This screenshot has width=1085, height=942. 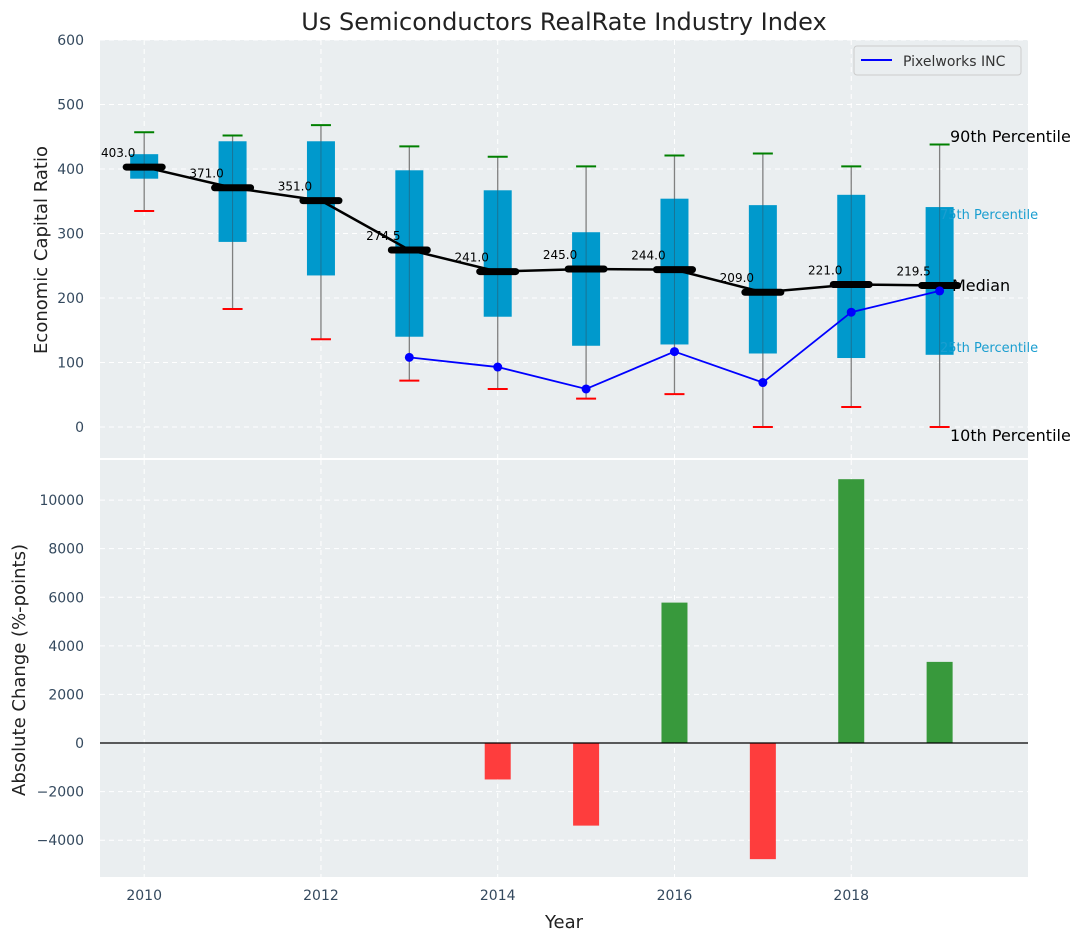 I want to click on median-value-label: 371.0, so click(x=206, y=174).